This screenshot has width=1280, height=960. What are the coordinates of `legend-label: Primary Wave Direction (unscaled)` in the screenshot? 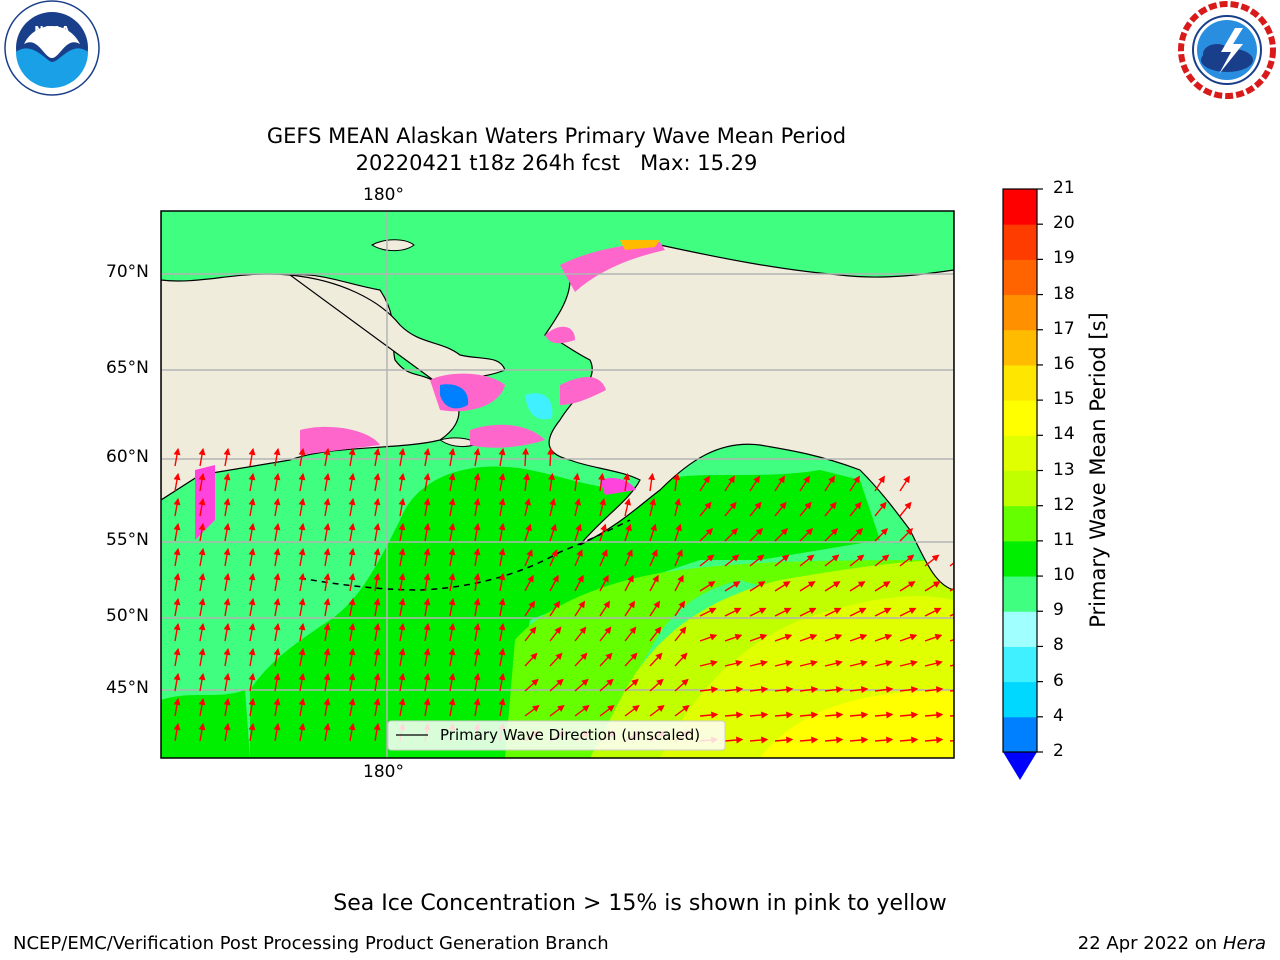 It's located at (570, 735).